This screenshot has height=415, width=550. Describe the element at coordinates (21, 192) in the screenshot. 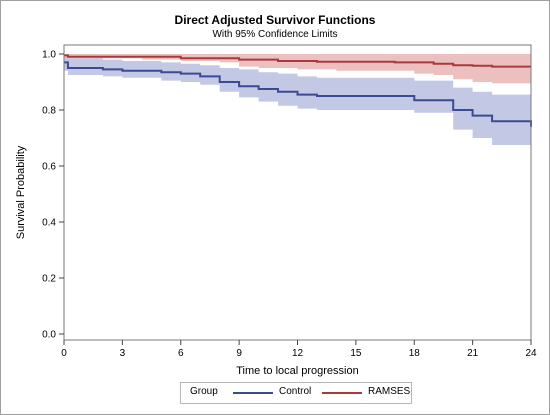

I see `y-axis-label: Survival Probability` at that location.